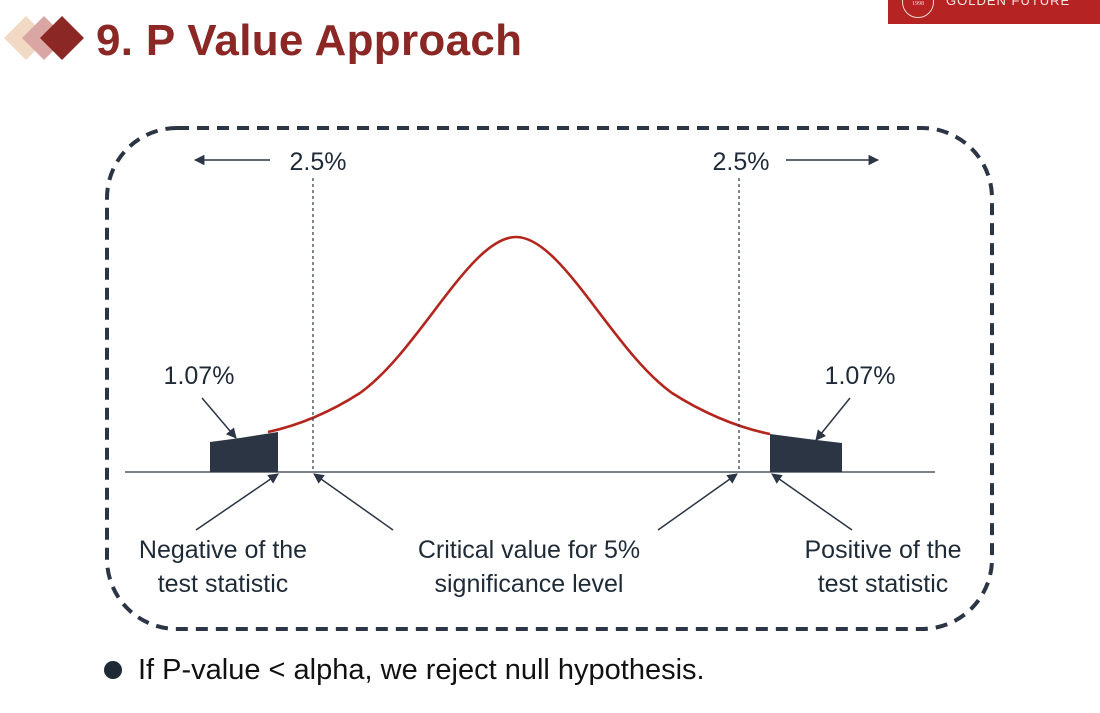 Image resolution: width=1100 pixels, height=713 pixels. Describe the element at coordinates (223, 584) in the screenshot. I see `negative-stat-label-line2: test statistic` at that location.